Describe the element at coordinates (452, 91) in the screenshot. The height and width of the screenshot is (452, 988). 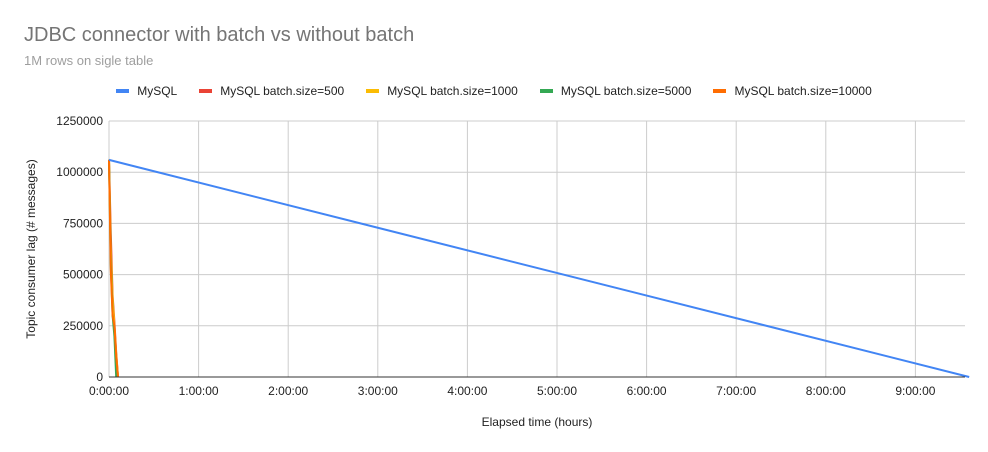
I see `legend-label: MySQL batch.size=1000` at that location.